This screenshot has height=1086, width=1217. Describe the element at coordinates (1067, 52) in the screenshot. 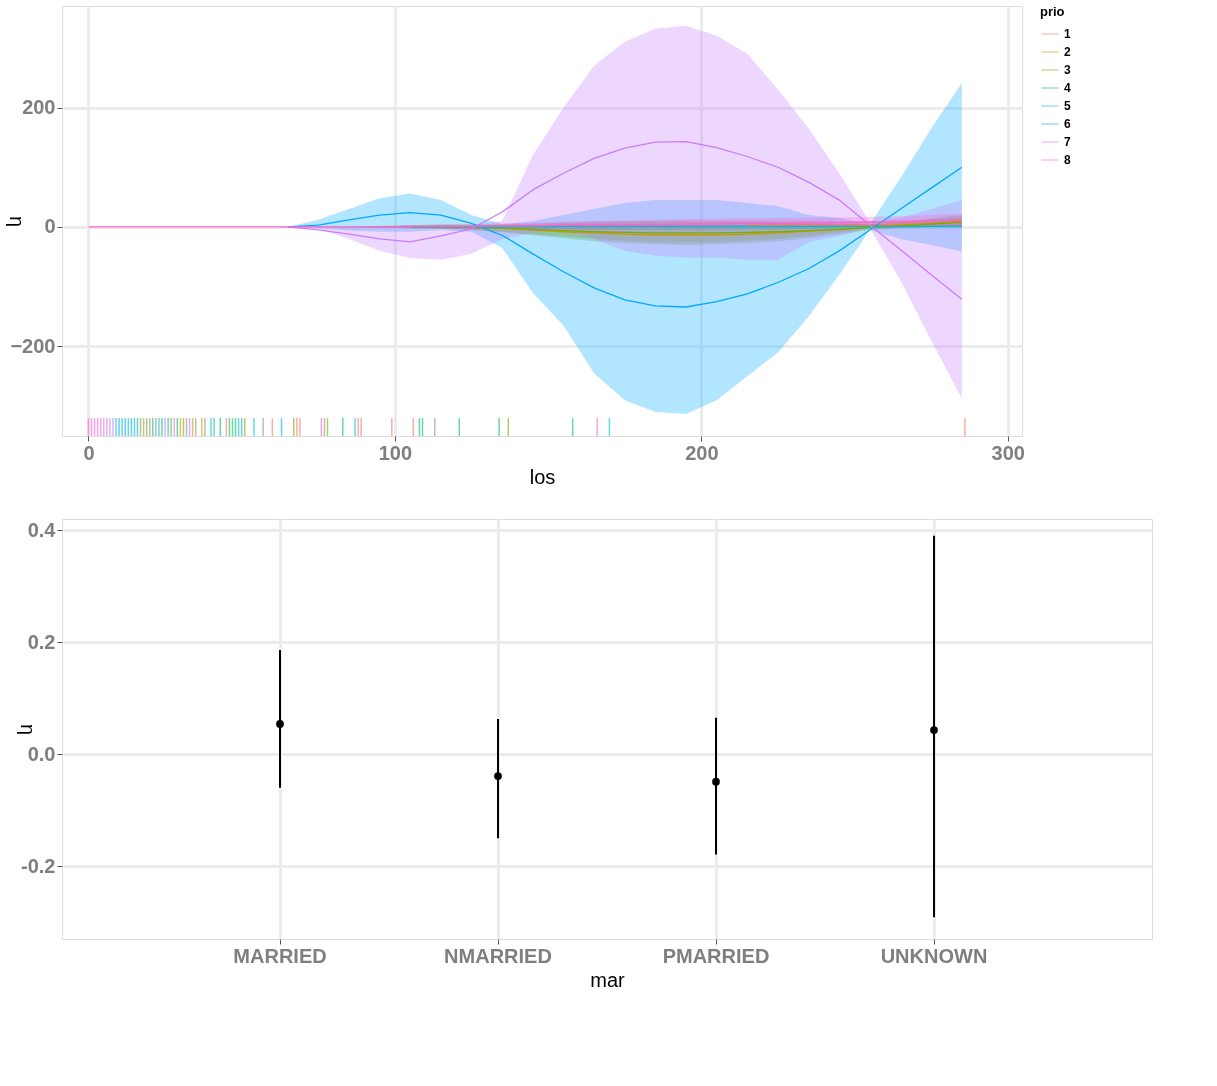

I see `legend-label: 2` at that location.